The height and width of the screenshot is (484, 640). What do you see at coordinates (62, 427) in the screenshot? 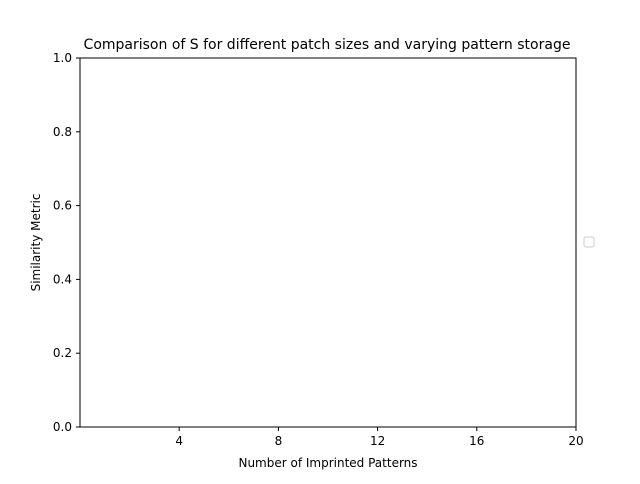
I see `y-tick-label: 0.0` at bounding box center [62, 427].